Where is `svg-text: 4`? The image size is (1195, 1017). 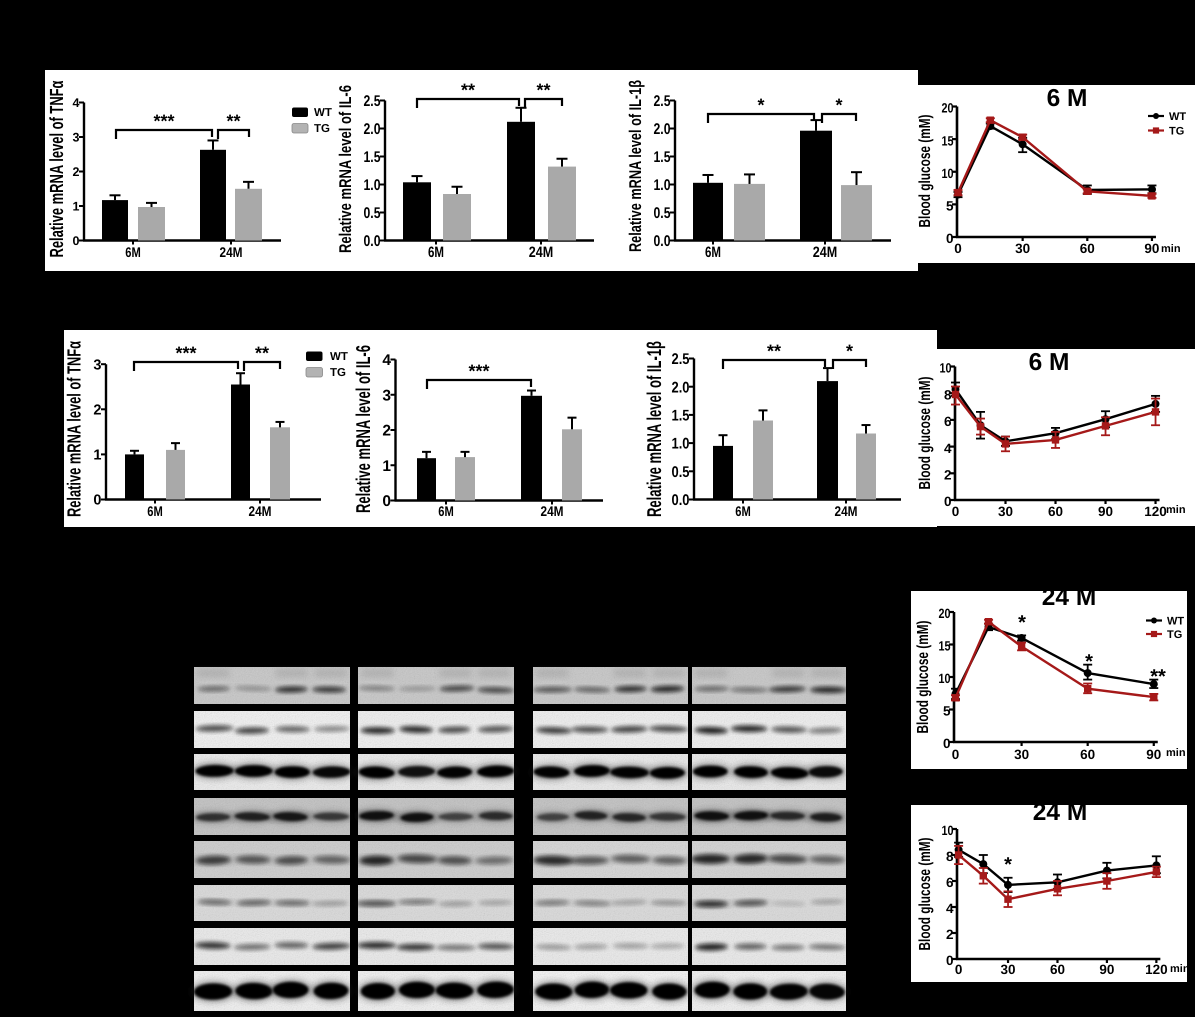
svg-text: 4 is located at coordinates (386, 360).